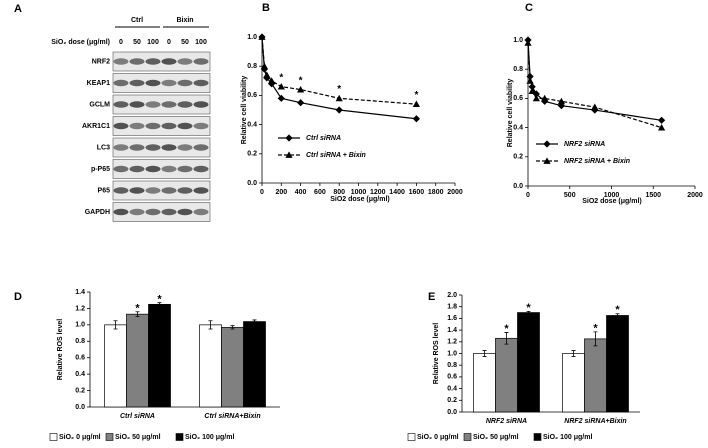 This screenshot has height=448, width=708. I want to click on x-tick-label: NRF2 siRNA+Bixin, so click(595, 421).